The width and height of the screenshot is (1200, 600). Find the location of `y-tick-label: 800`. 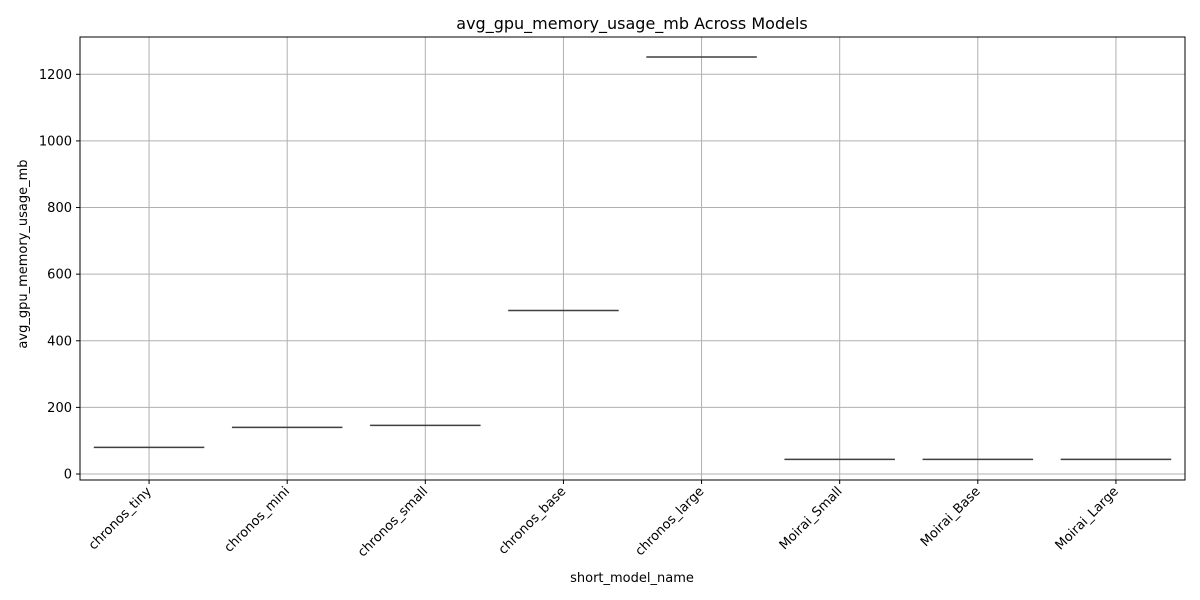

y-tick-label: 800 is located at coordinates (59, 208).